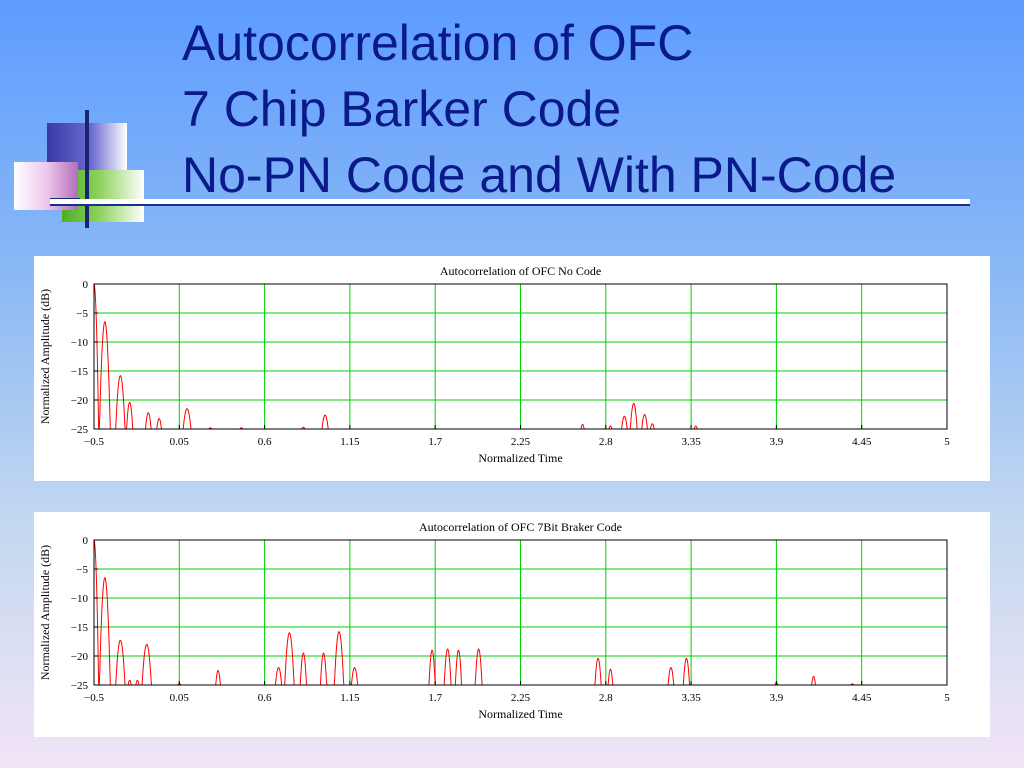  What do you see at coordinates (87, 169) in the screenshot?
I see `logo-vertical-line` at bounding box center [87, 169].